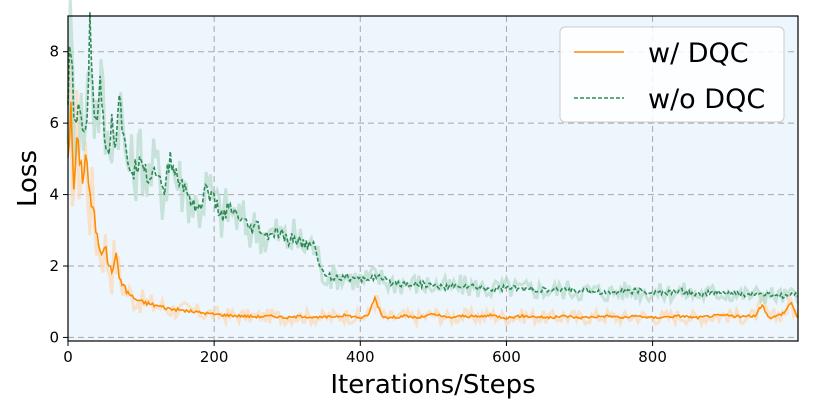  Describe the element at coordinates (28, 178) in the screenshot. I see `y-axis-title: Loss` at that location.